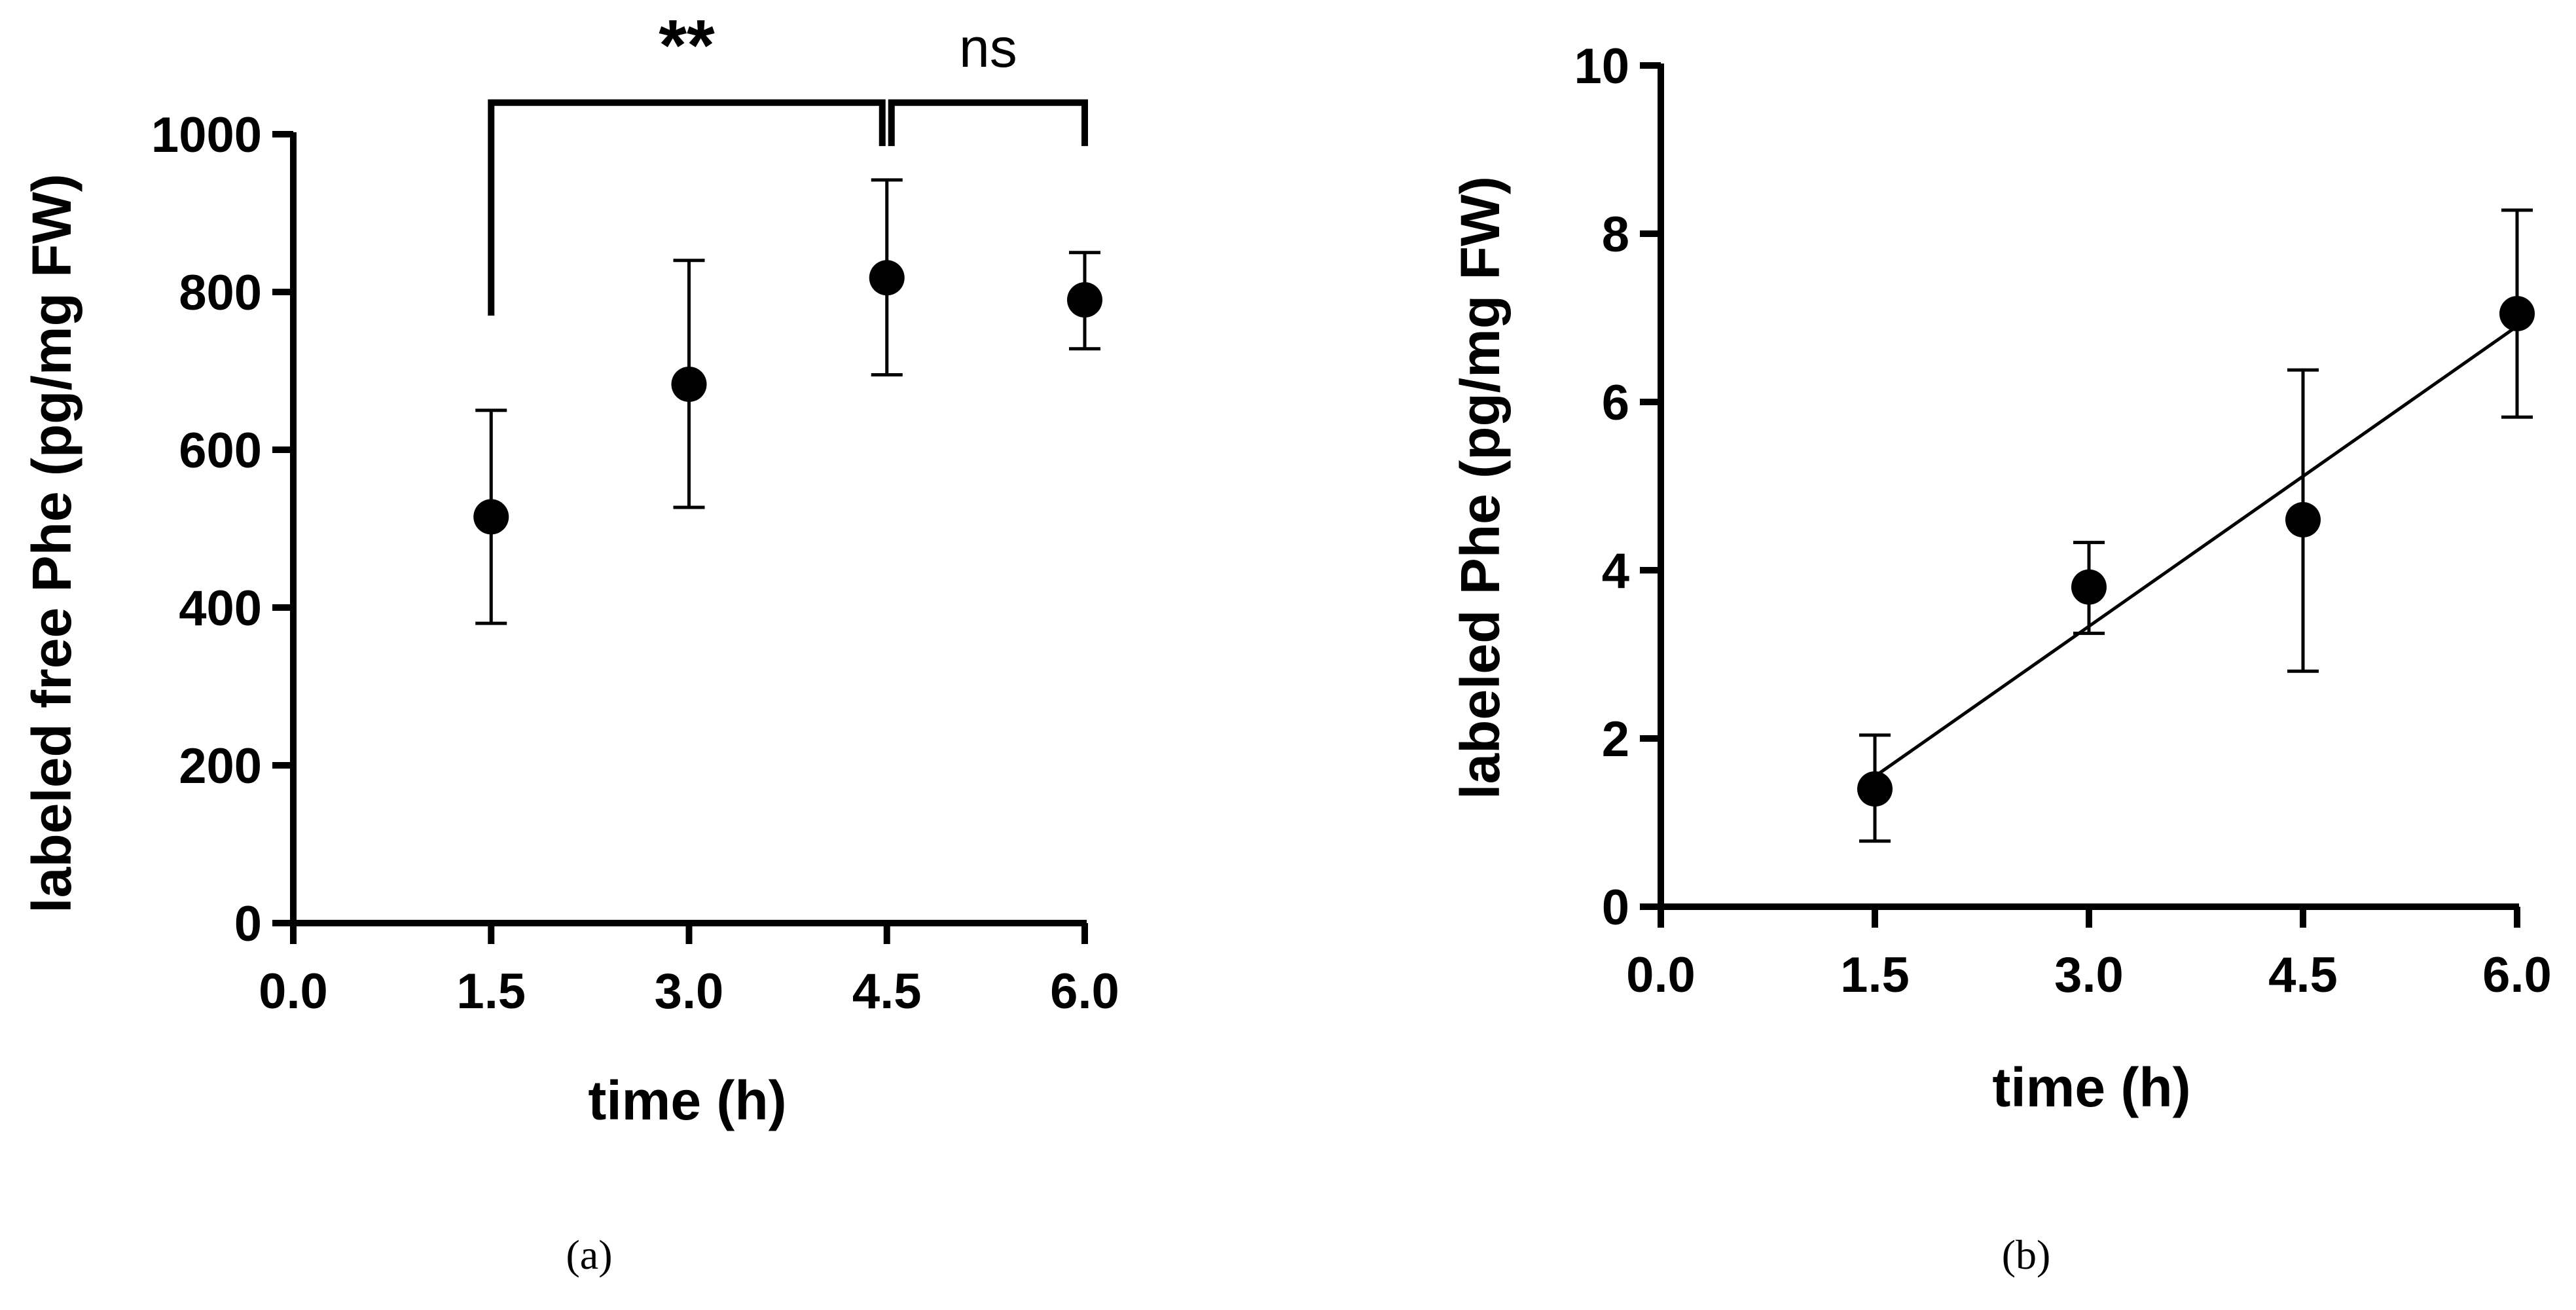 The width and height of the screenshot is (2576, 1310). I want to click on chart-a-ylabel: labeled free Phe (pg/mg FW), so click(51, 543).